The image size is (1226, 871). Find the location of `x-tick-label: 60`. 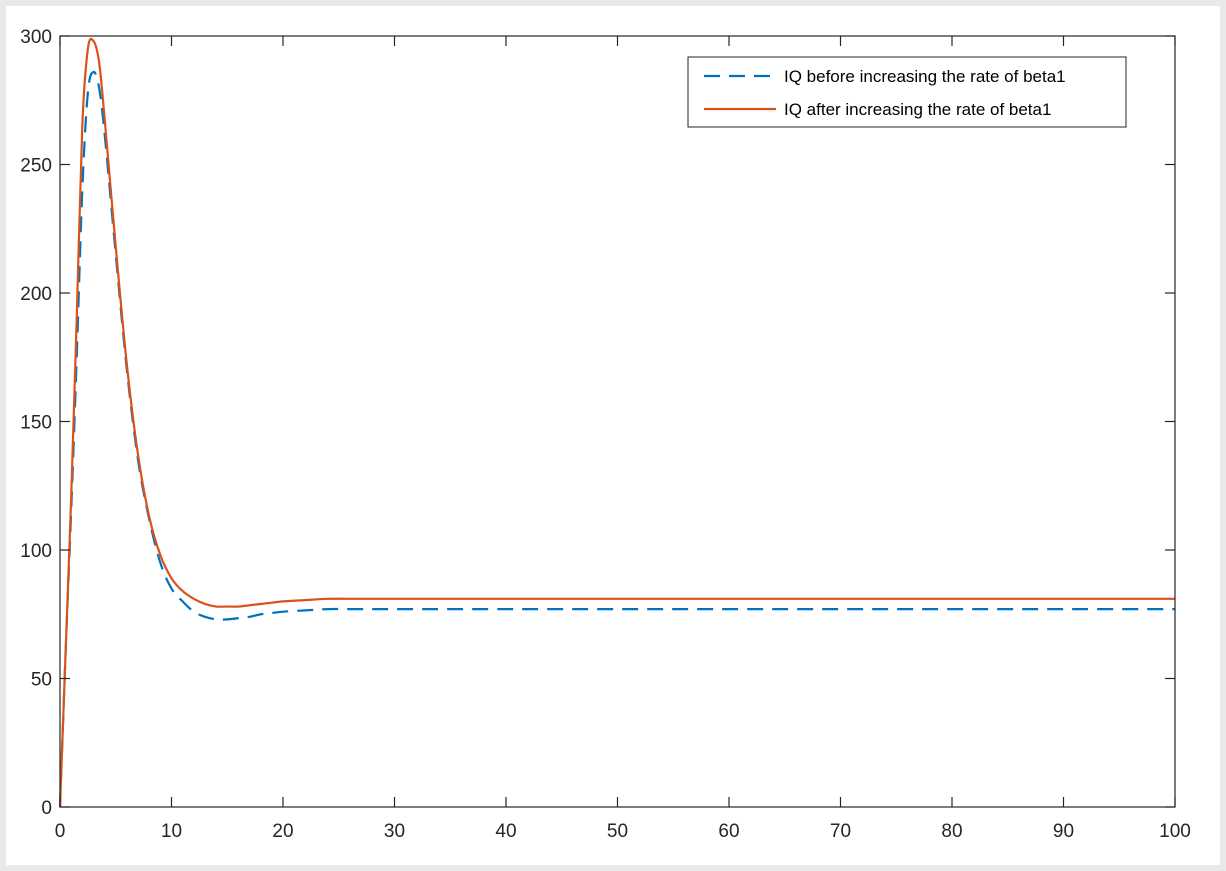

x-tick-label: 60 is located at coordinates (728, 831).